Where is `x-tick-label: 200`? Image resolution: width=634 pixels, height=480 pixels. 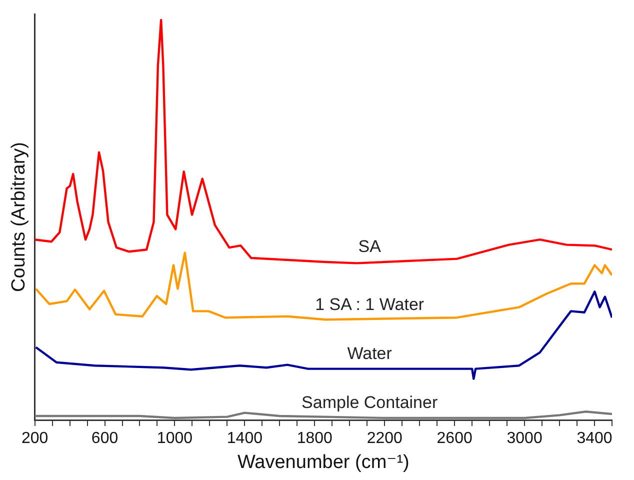
x-tick-label: 200 is located at coordinates (34, 439).